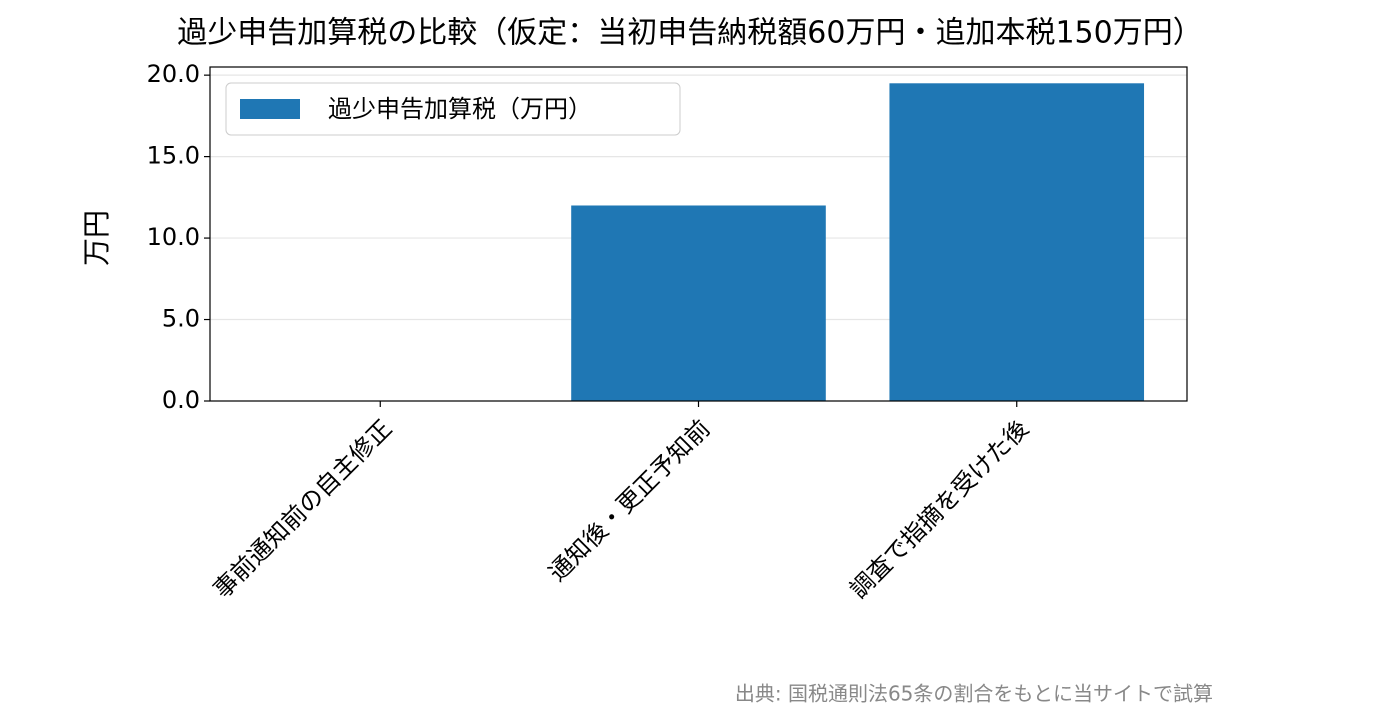 This screenshot has height=725, width=1398. What do you see at coordinates (629, 500) in the screenshot?
I see `x-tick-label: 通知後・更正予知前` at bounding box center [629, 500].